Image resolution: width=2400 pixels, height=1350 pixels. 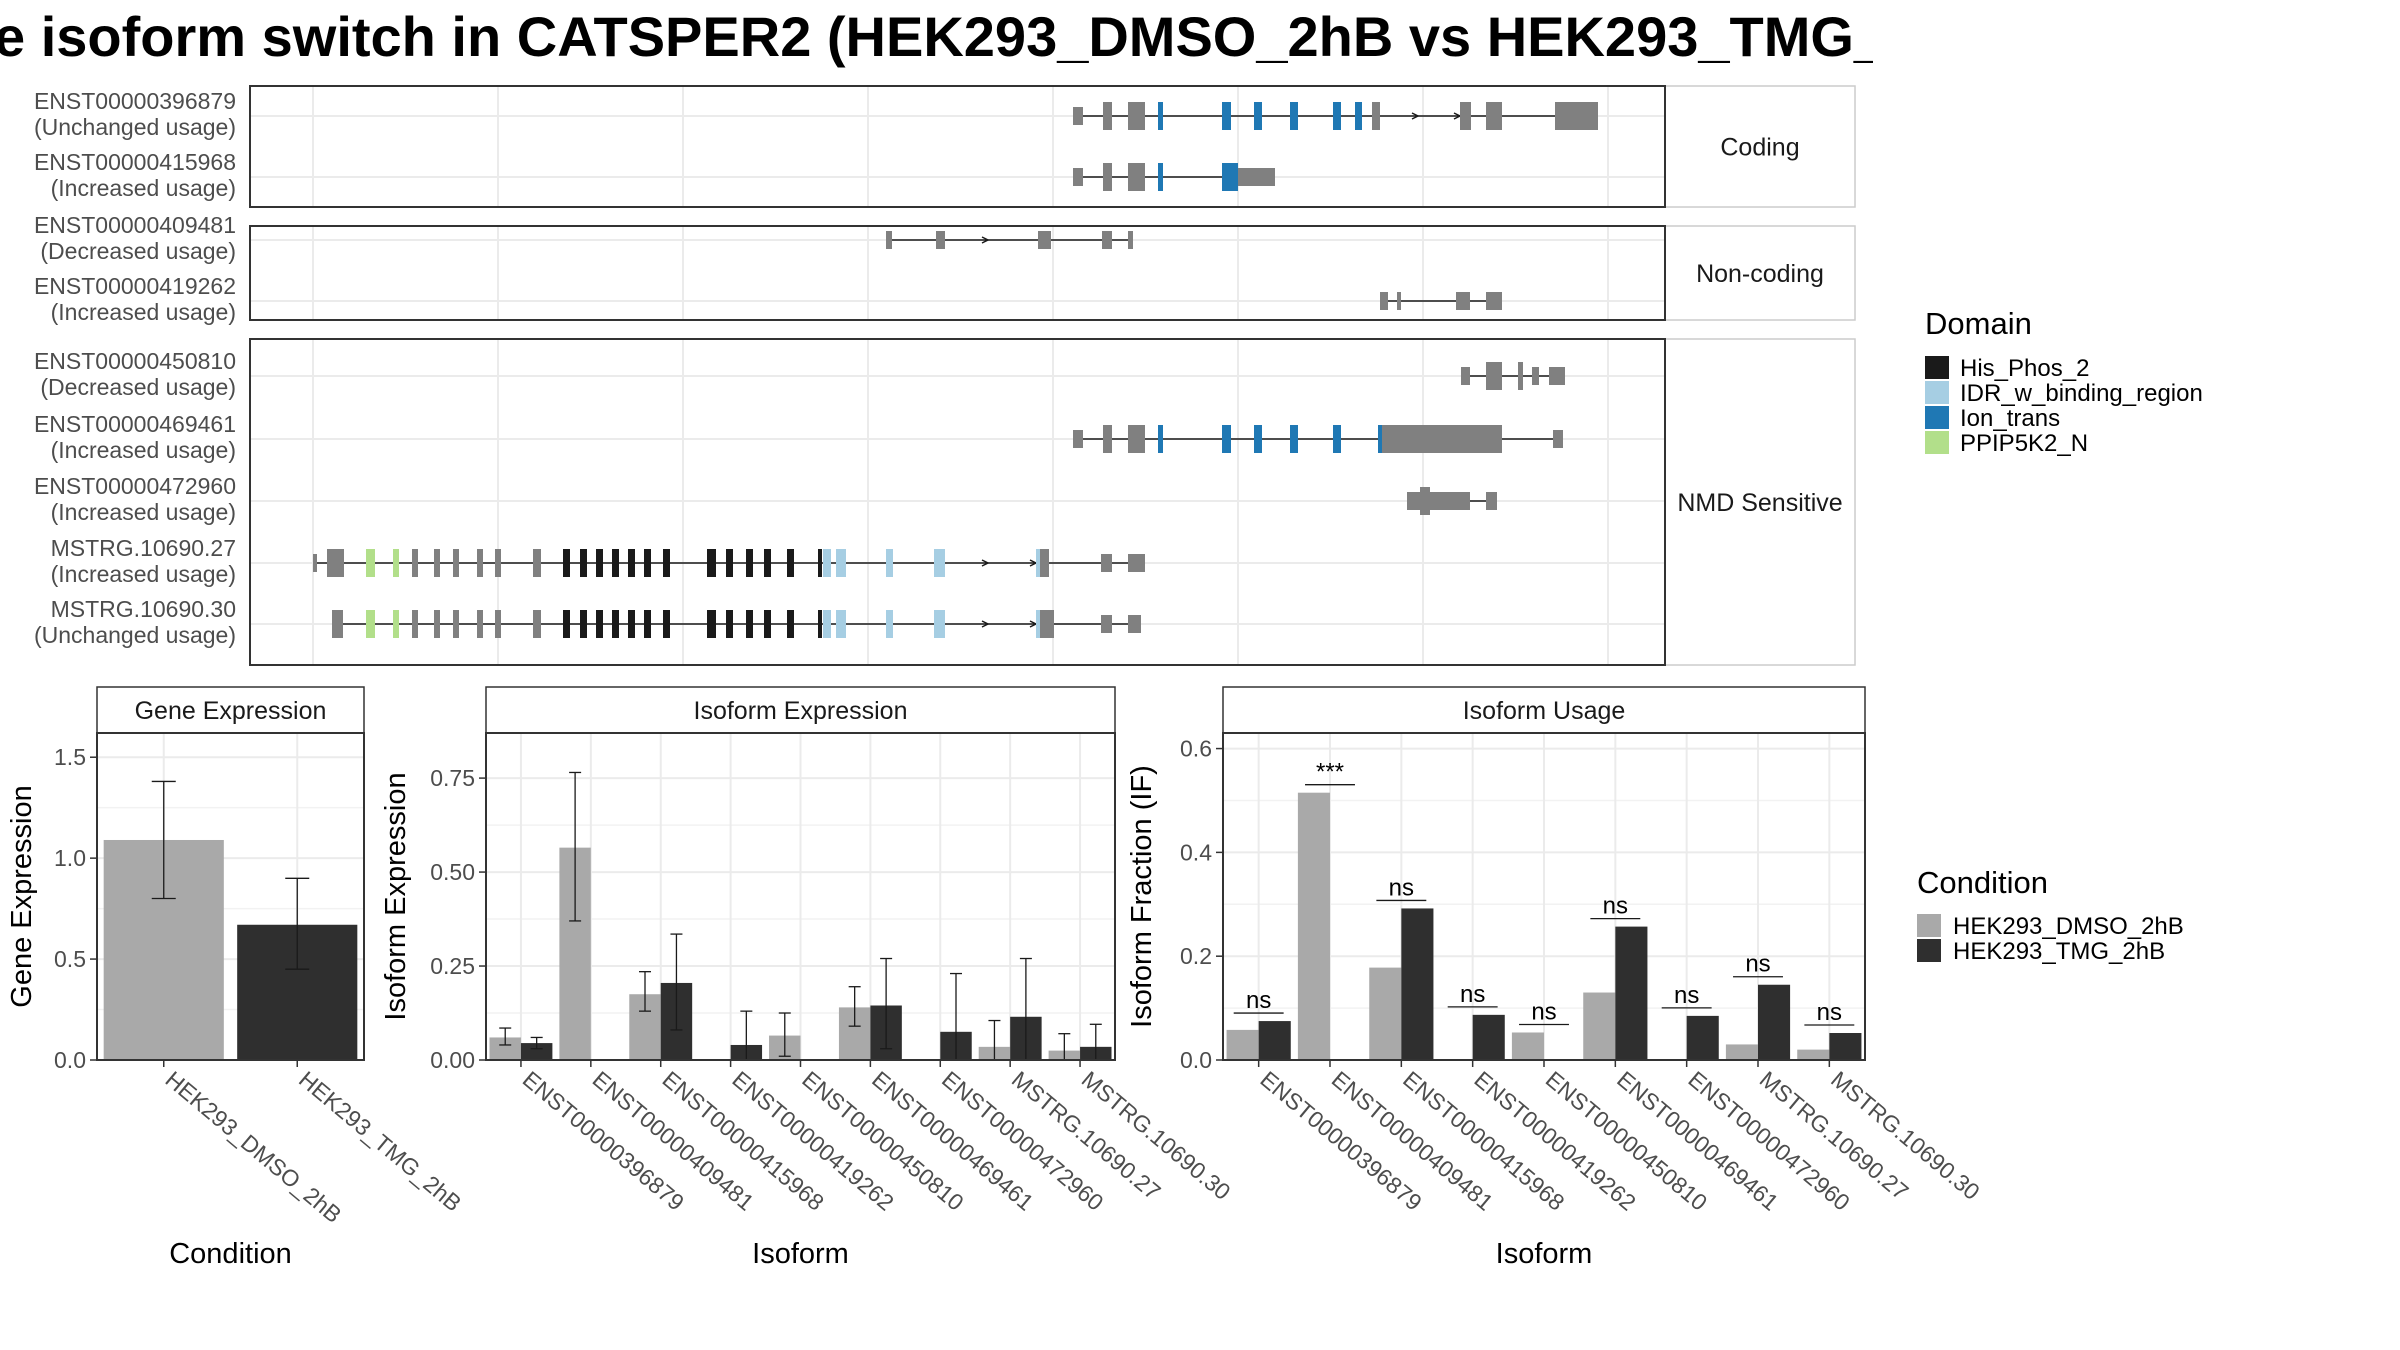 What do you see at coordinates (1982, 882) in the screenshot?
I see `condition-legend-title: Condition` at bounding box center [1982, 882].